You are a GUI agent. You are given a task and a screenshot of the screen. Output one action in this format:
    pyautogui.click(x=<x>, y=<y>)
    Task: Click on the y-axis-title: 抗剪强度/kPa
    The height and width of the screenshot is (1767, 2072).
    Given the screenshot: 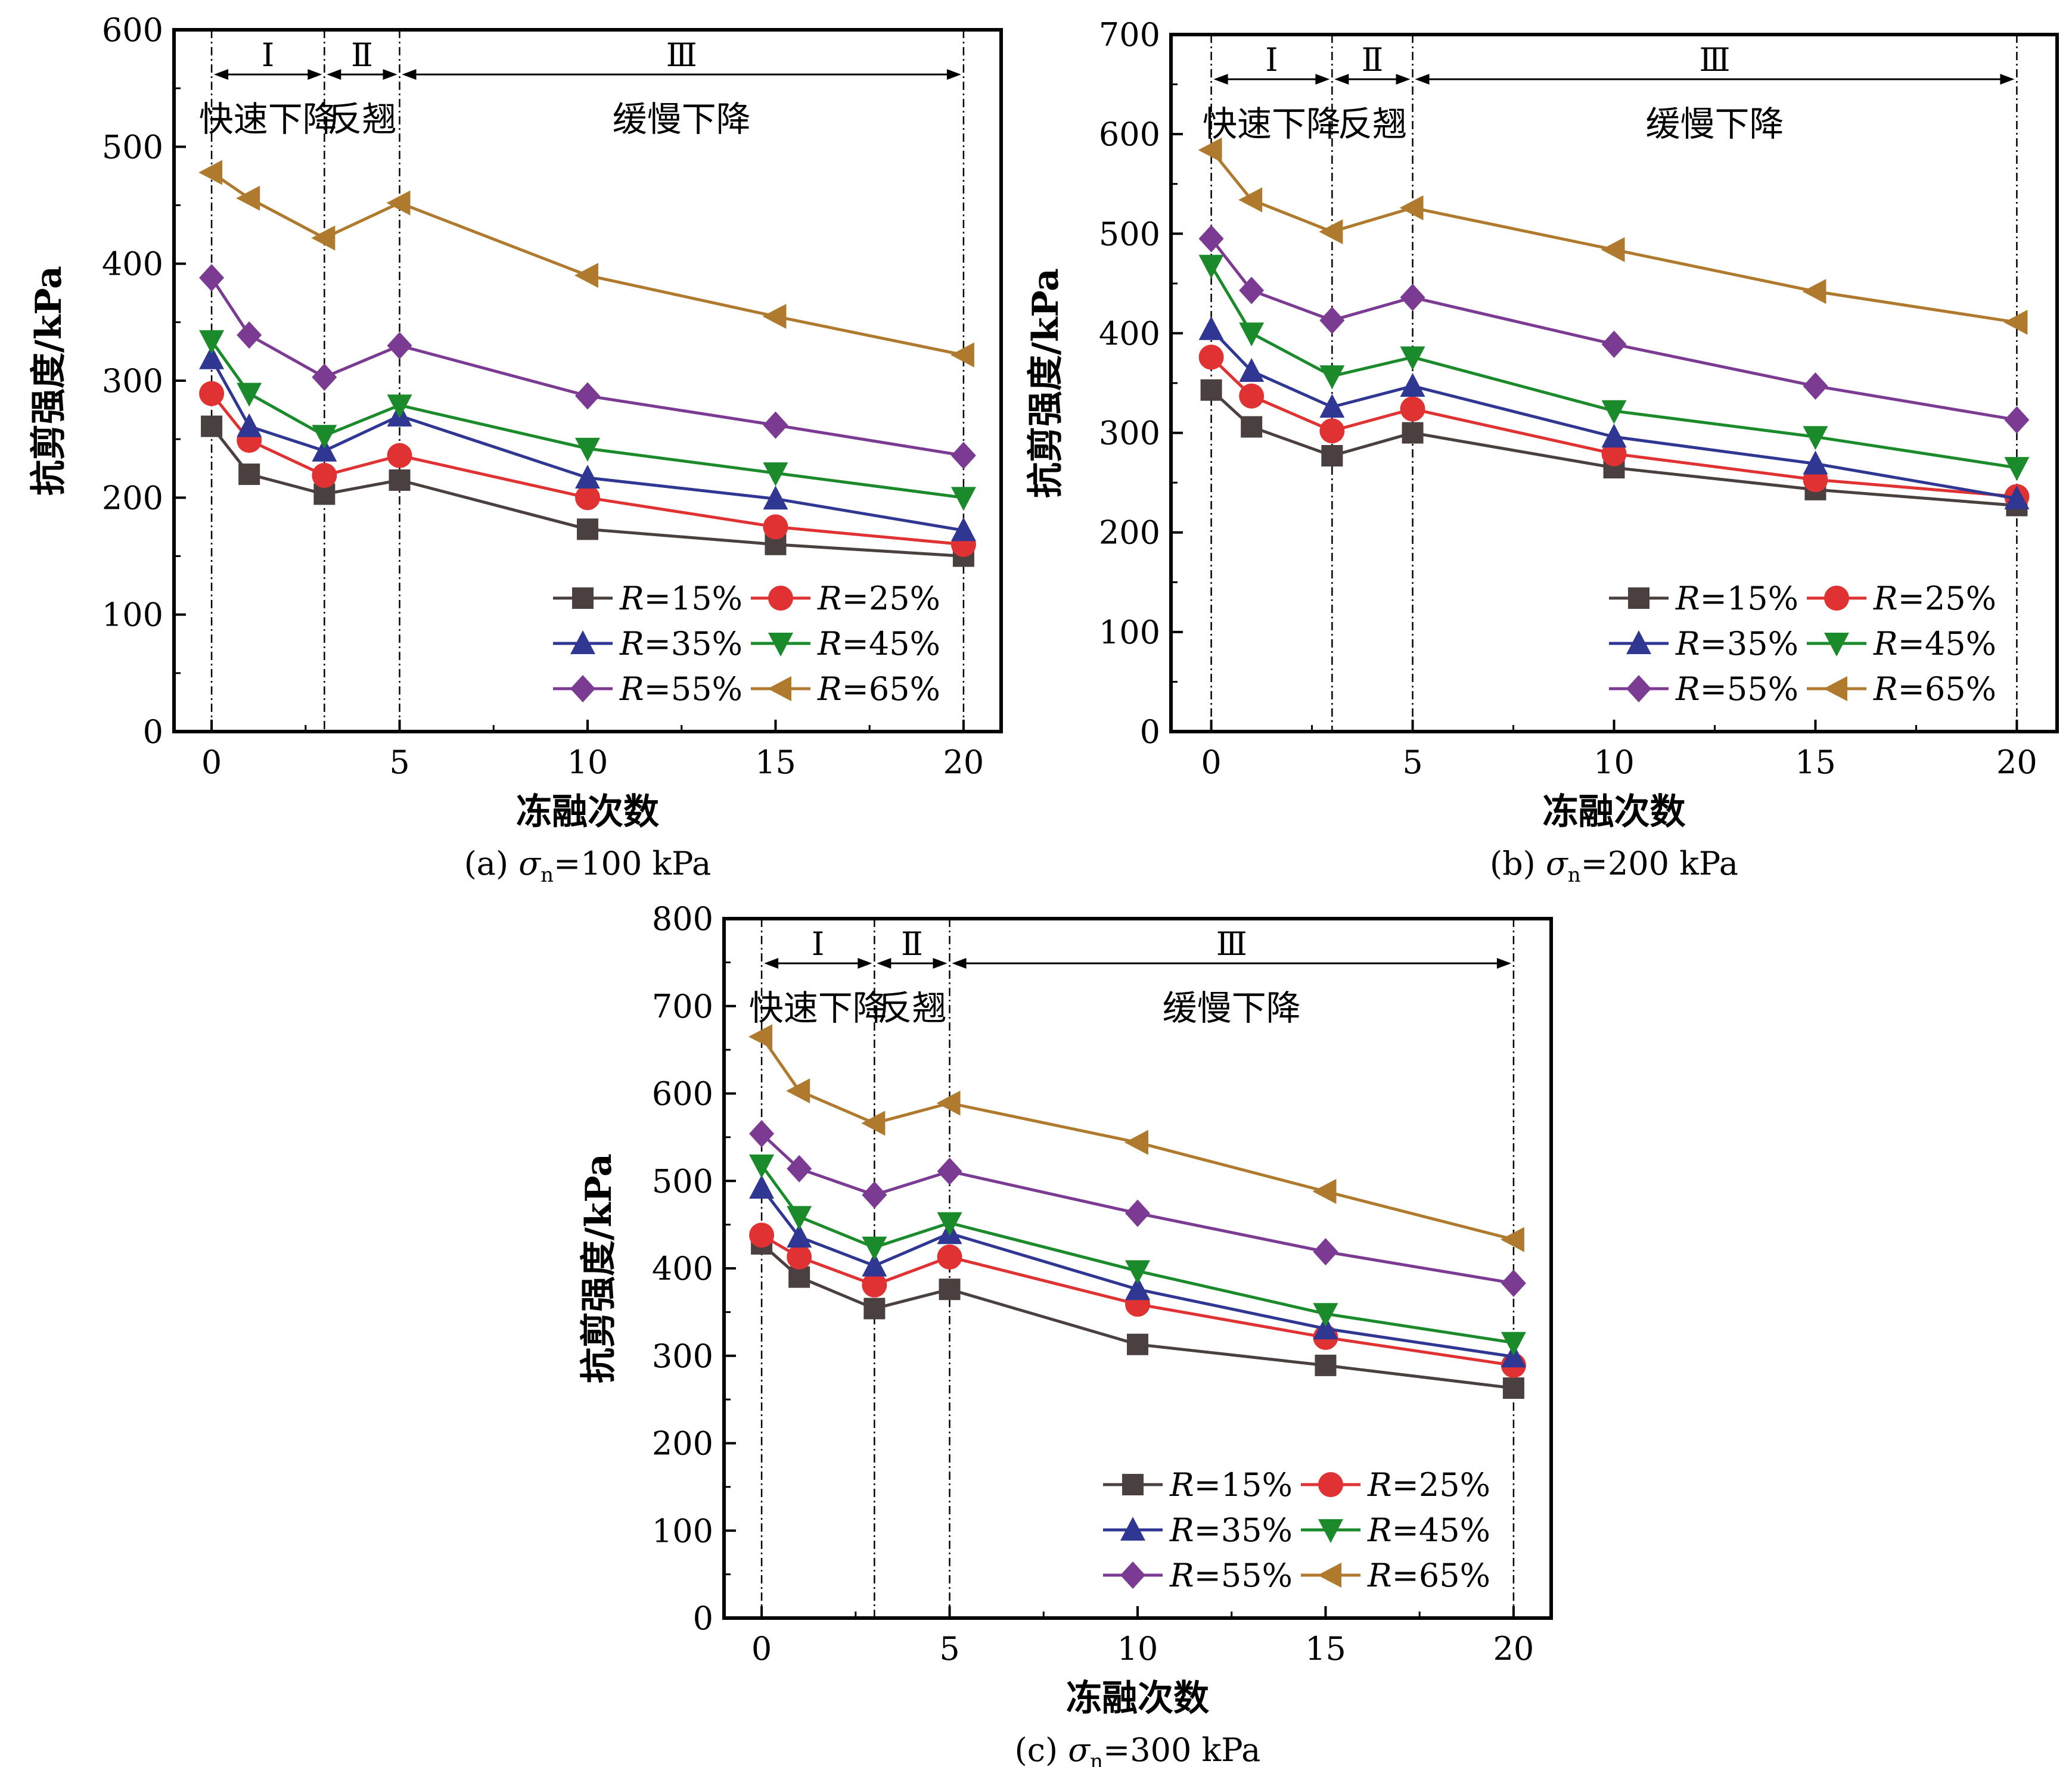 What is the action you would take?
    pyautogui.click(x=1046, y=383)
    